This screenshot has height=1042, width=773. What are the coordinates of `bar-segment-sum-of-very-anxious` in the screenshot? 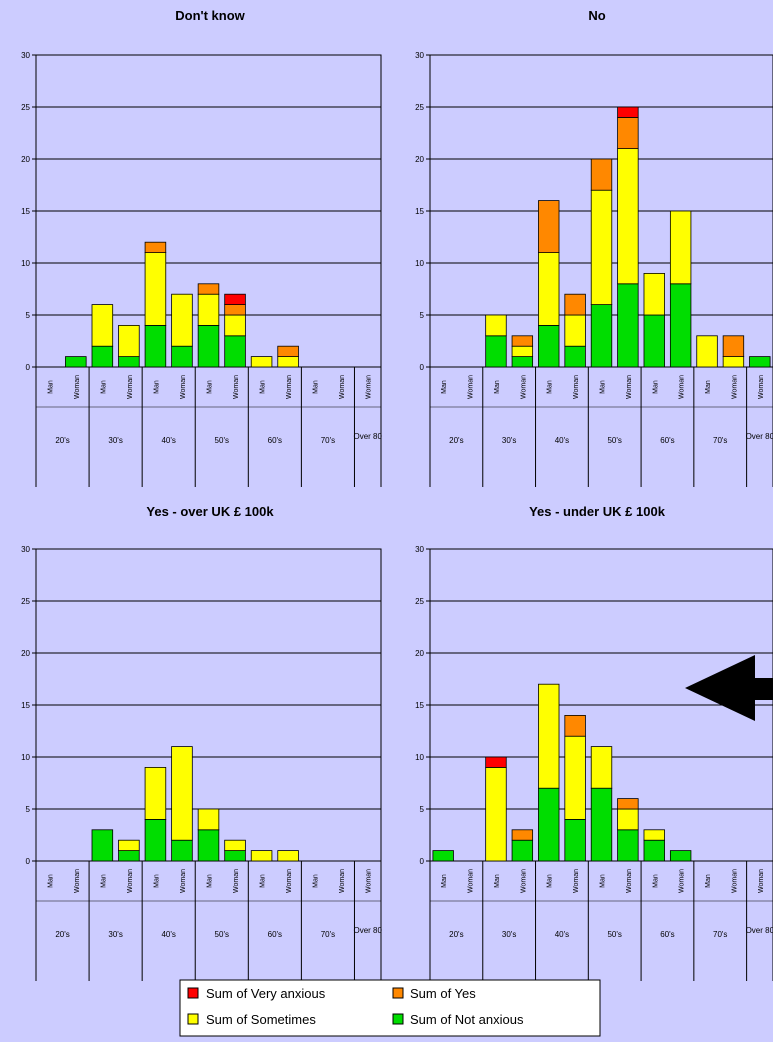 It's located at (235, 299).